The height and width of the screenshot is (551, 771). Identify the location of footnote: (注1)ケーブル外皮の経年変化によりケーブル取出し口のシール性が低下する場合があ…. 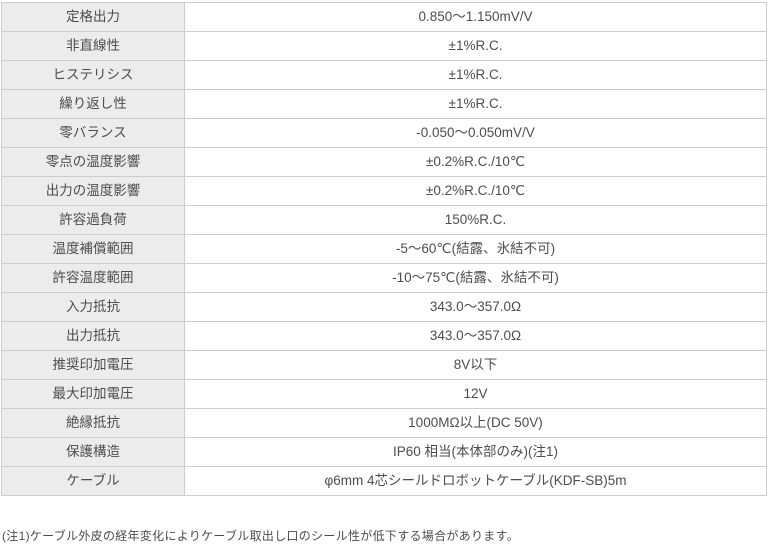
(260, 536).